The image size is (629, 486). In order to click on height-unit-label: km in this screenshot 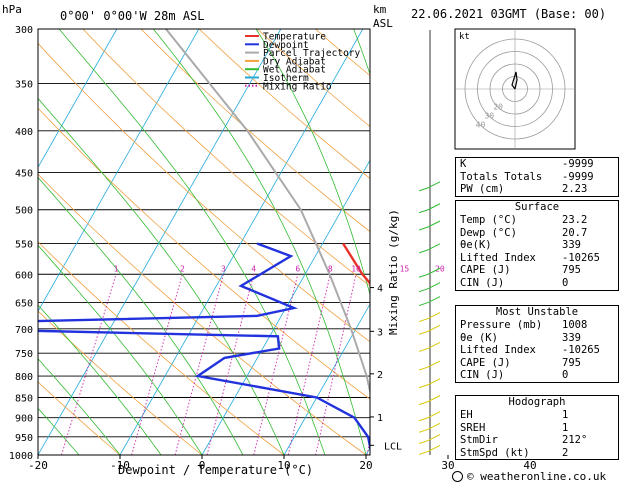, I will do `click(380, 9)`.